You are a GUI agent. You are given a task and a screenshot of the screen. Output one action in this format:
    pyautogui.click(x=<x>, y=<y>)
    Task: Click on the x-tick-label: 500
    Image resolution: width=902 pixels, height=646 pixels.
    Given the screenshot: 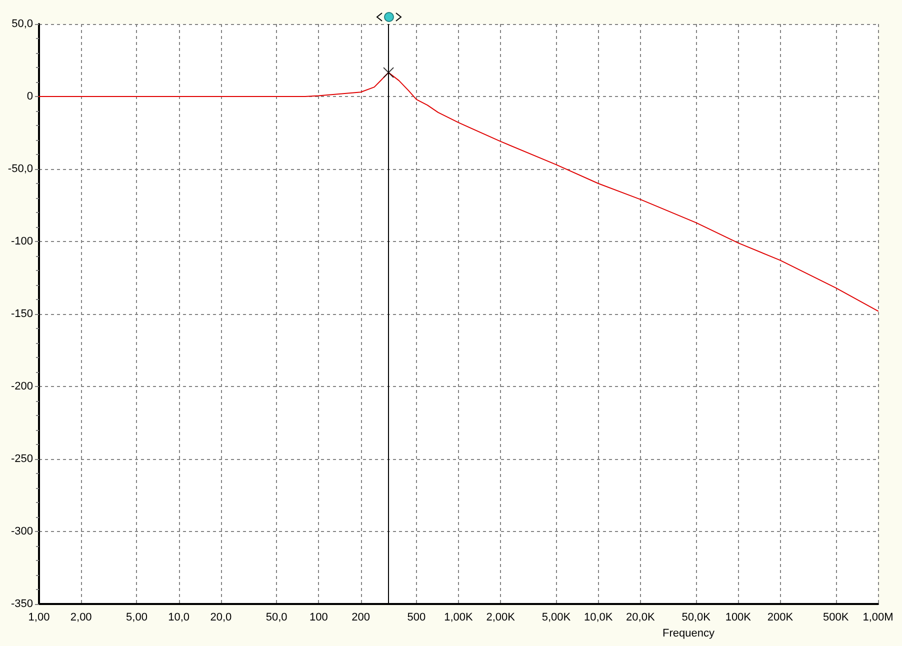 What is the action you would take?
    pyautogui.click(x=416, y=618)
    